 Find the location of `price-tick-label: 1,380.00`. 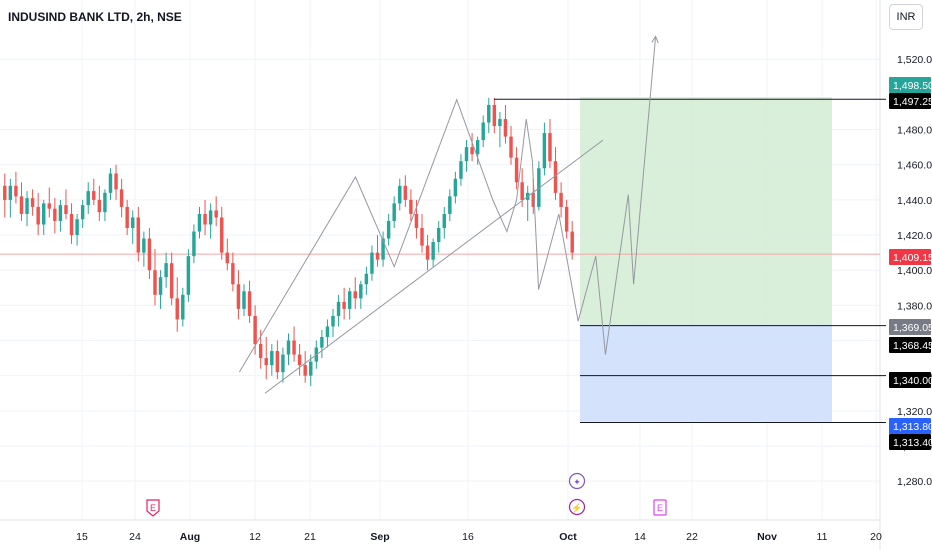

price-tick-label: 1,380.00 is located at coordinates (914, 306).